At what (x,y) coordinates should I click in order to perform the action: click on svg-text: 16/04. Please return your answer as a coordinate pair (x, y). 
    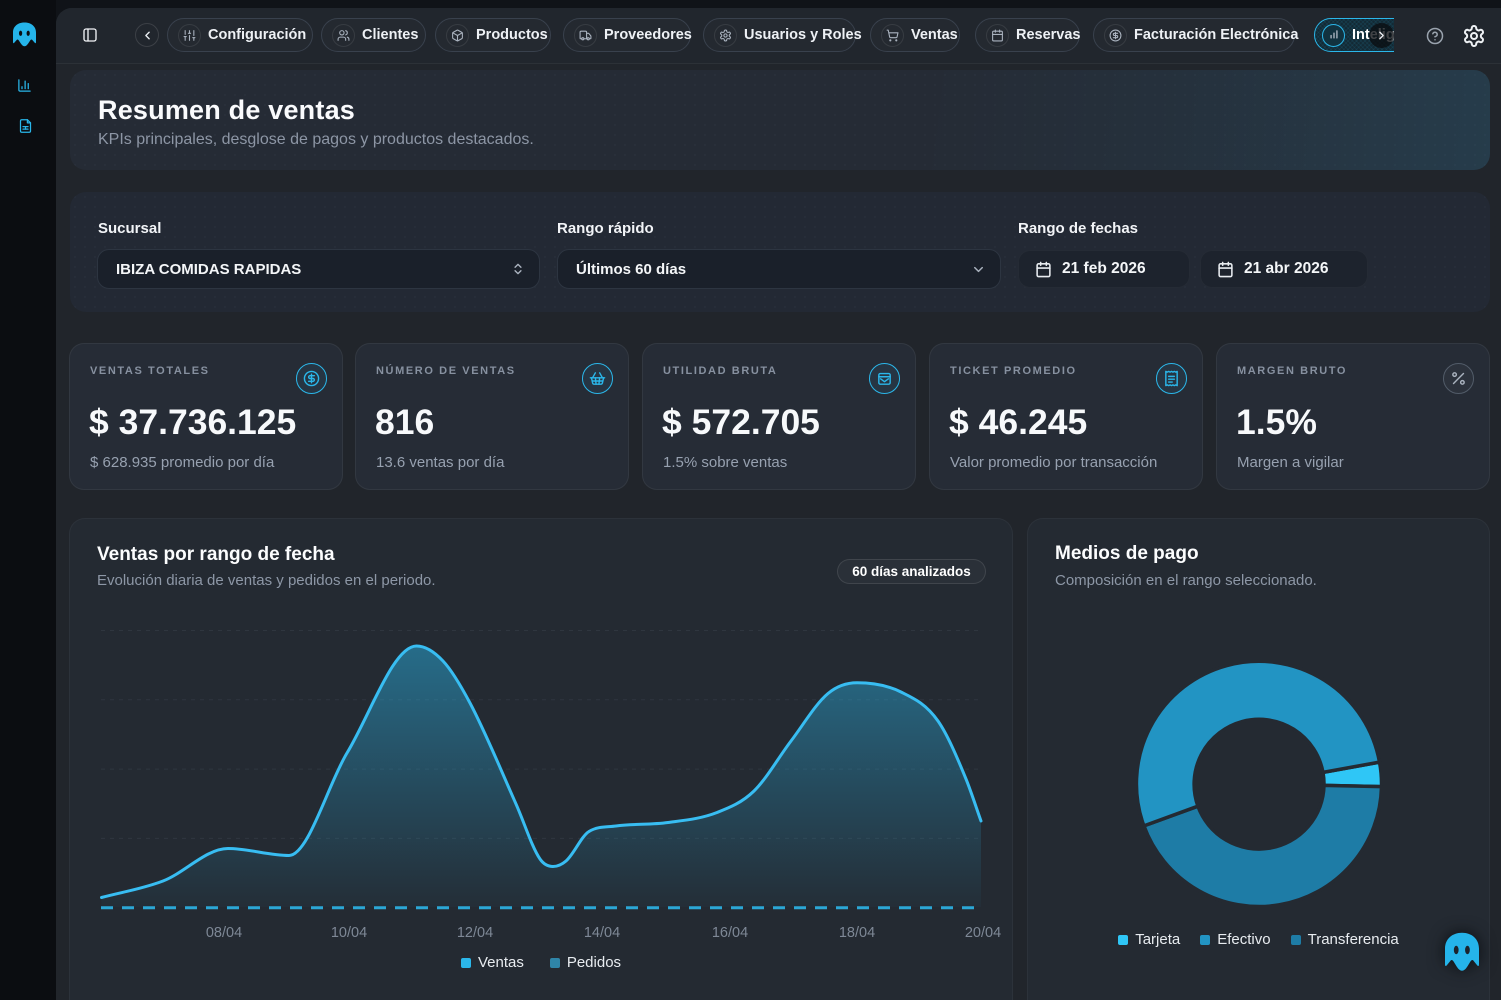
    Looking at the image, I should click on (730, 933).